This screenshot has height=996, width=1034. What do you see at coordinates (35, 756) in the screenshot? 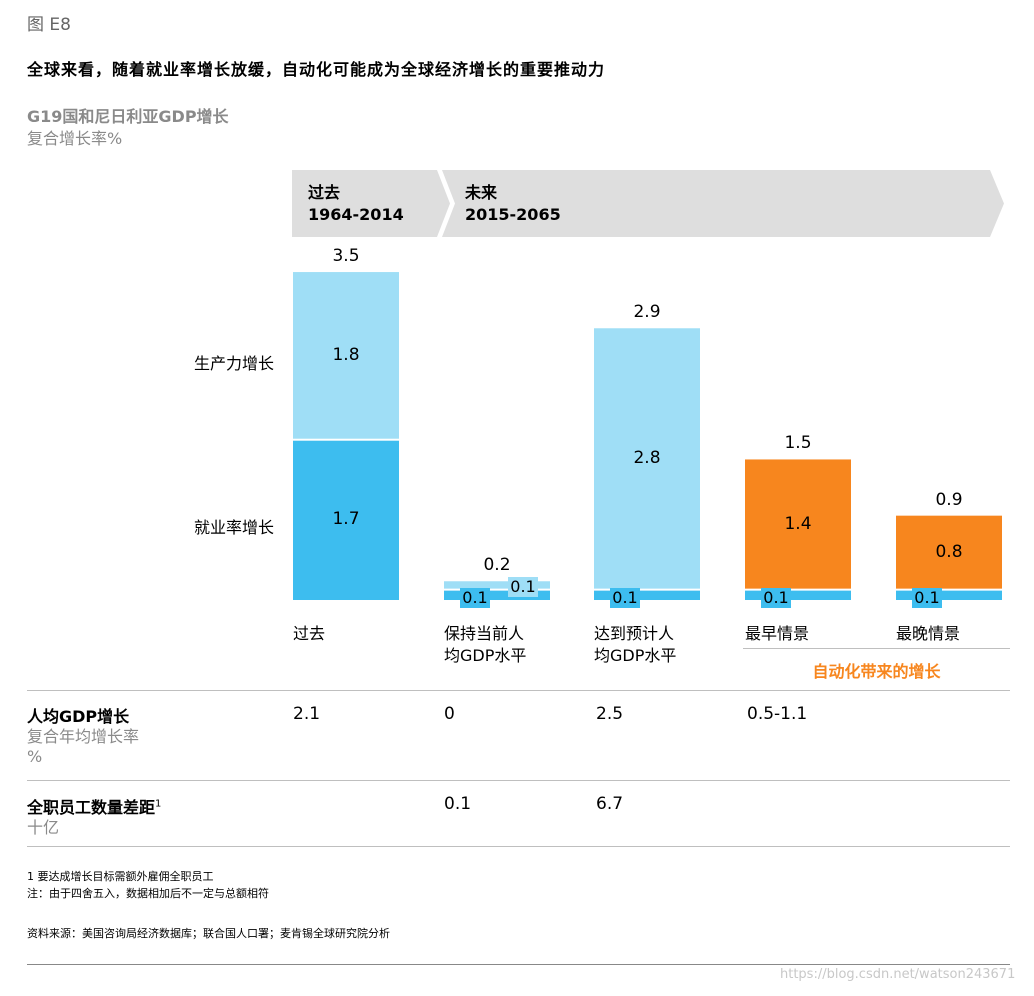
I see `row1-sub2: %` at bounding box center [35, 756].